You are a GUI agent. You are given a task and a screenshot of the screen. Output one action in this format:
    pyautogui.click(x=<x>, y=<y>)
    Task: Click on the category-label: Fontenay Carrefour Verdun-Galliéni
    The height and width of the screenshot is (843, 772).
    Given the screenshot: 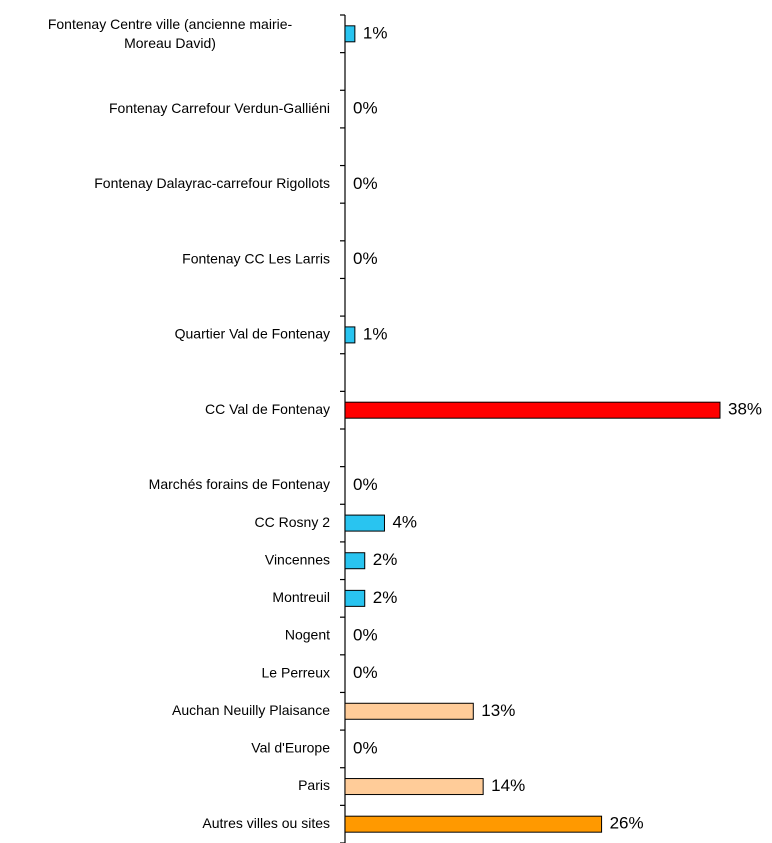 What is the action you would take?
    pyautogui.click(x=219, y=108)
    